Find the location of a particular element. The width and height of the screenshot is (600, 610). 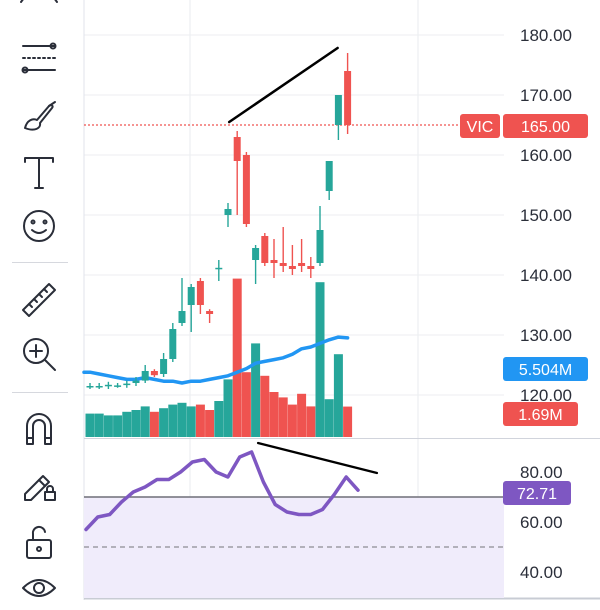

price-trendline is located at coordinates (283, 85).